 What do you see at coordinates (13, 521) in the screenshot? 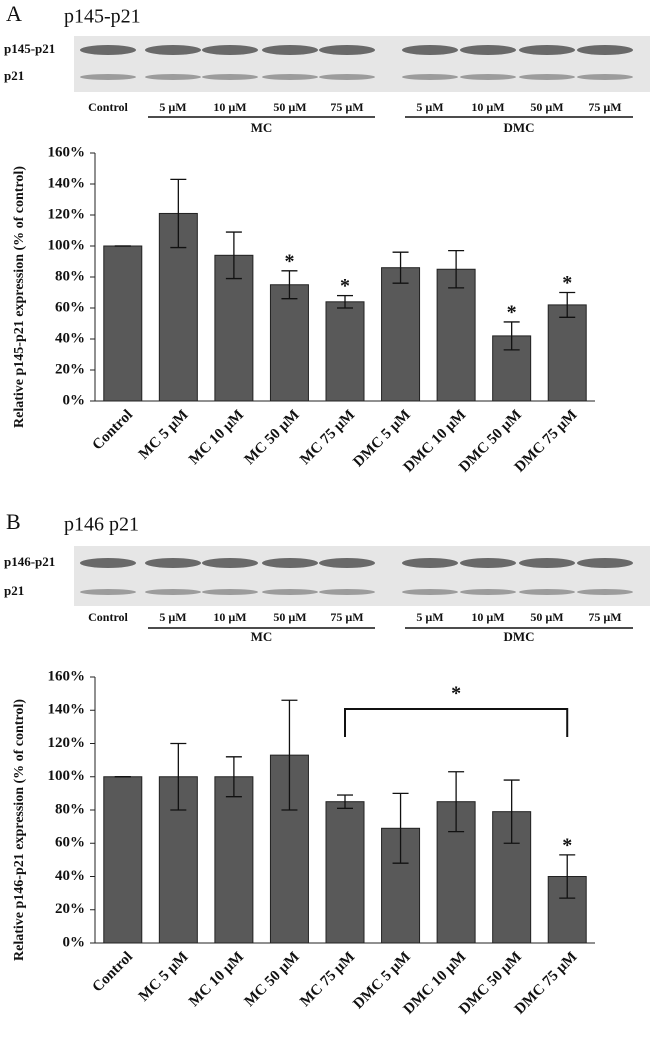
I see `panel-label: B` at bounding box center [13, 521].